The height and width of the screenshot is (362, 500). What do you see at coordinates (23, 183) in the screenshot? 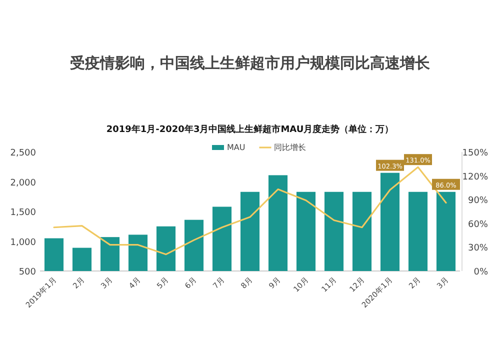
I see `y-tick-label: 2,000` at bounding box center [23, 183].